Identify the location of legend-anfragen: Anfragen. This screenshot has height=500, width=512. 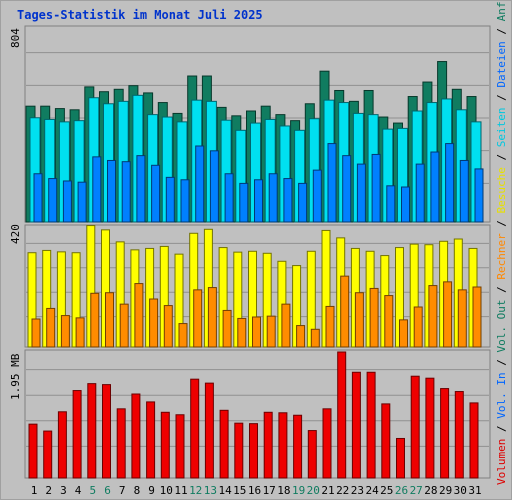
(501, 10).